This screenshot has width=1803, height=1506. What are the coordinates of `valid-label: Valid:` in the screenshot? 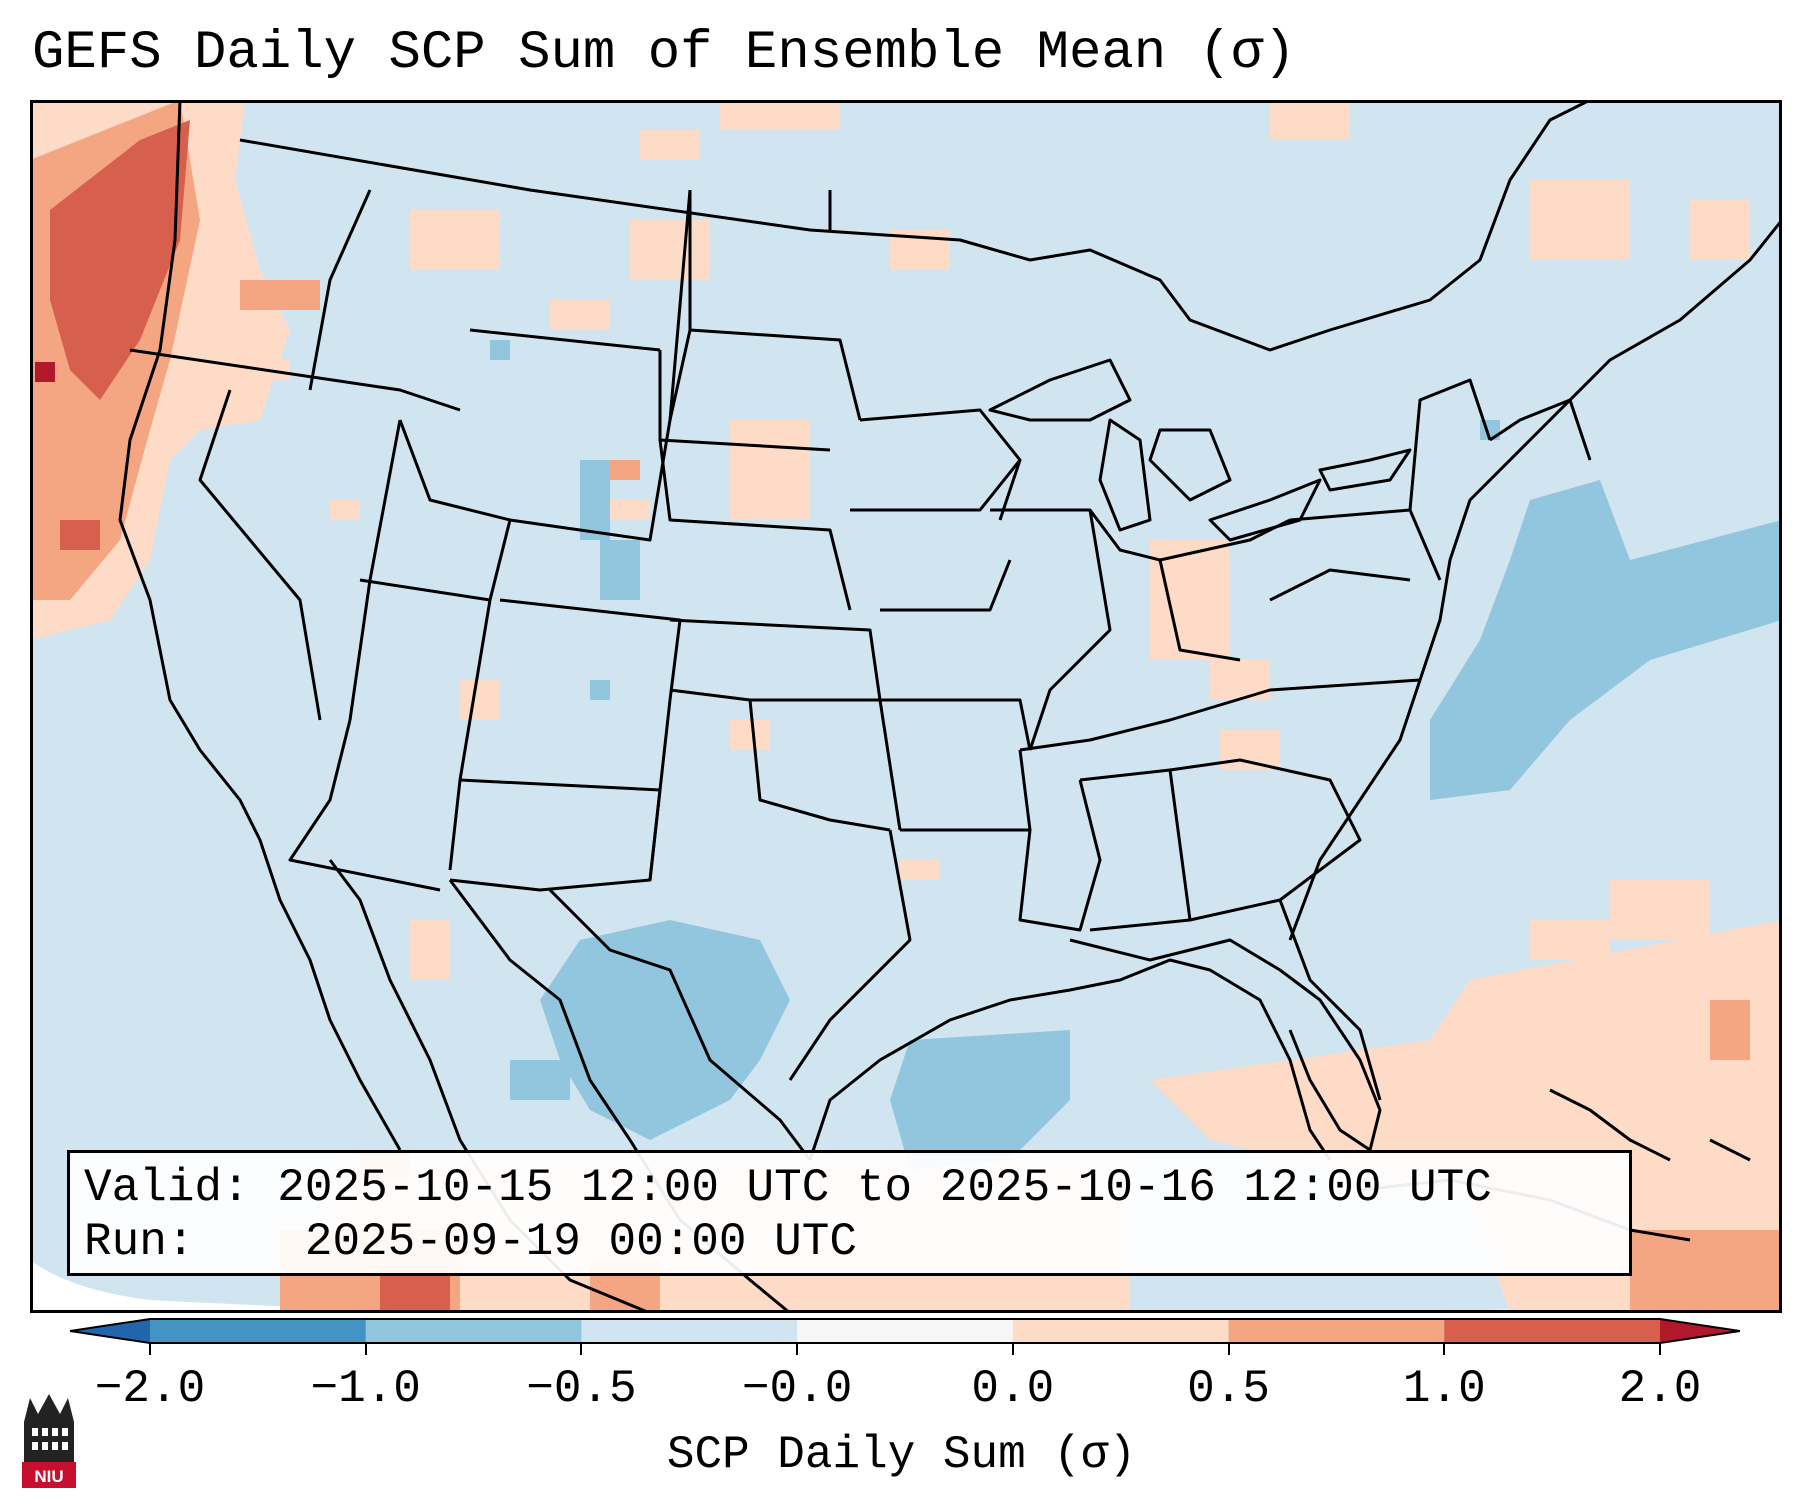 It's located at (167, 1188).